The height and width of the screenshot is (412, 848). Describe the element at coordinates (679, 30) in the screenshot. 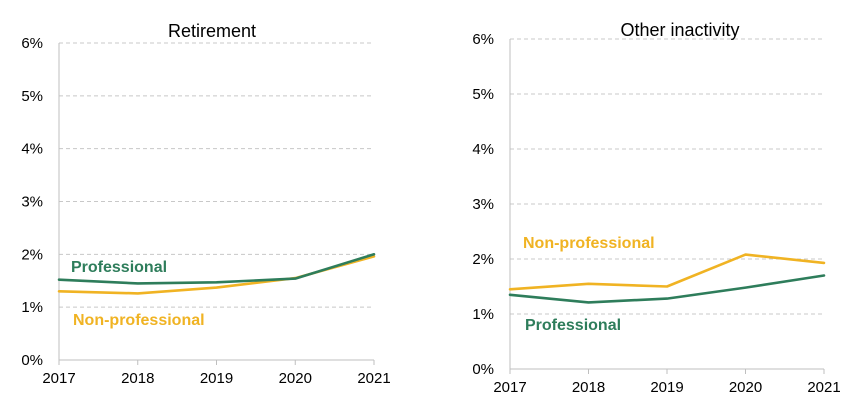

I see `chart-title: Other inactivity` at that location.